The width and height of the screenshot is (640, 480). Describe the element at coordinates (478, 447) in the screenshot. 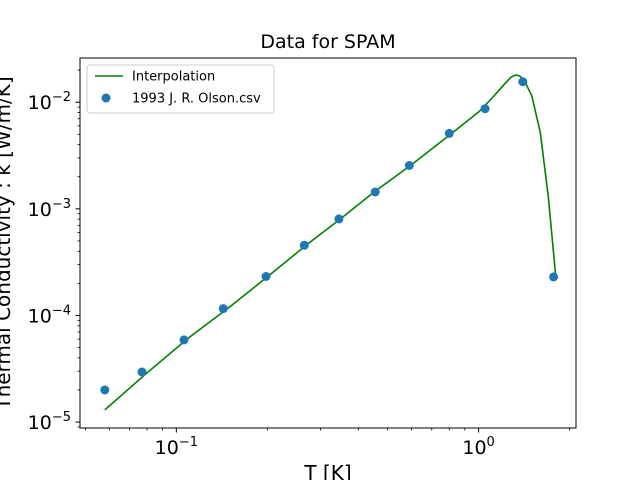

I see `x-tick-label: 10⁰` at that location.